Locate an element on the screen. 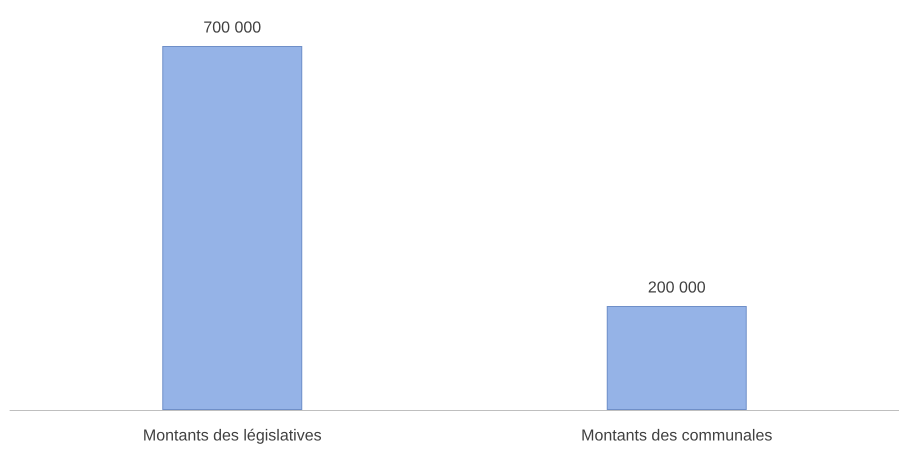 This screenshot has height=458, width=899. x-tick-label: Montants des législatives is located at coordinates (232, 436).